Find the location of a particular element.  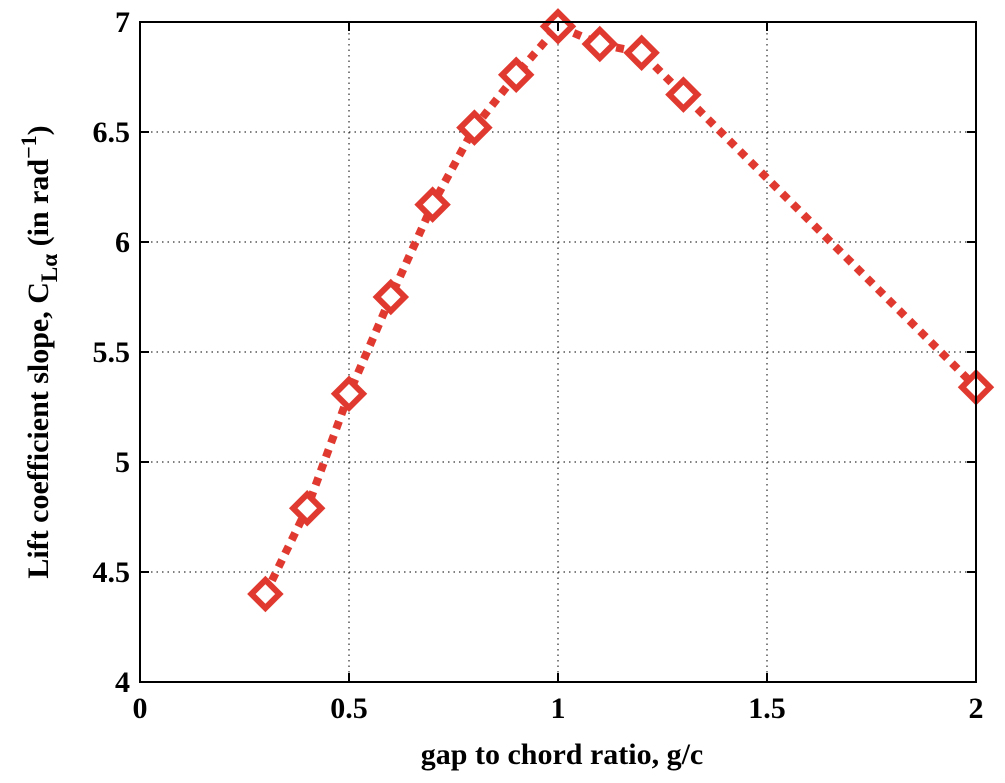

y-axis-title-unit: (in rad is located at coordinates (38, 206).